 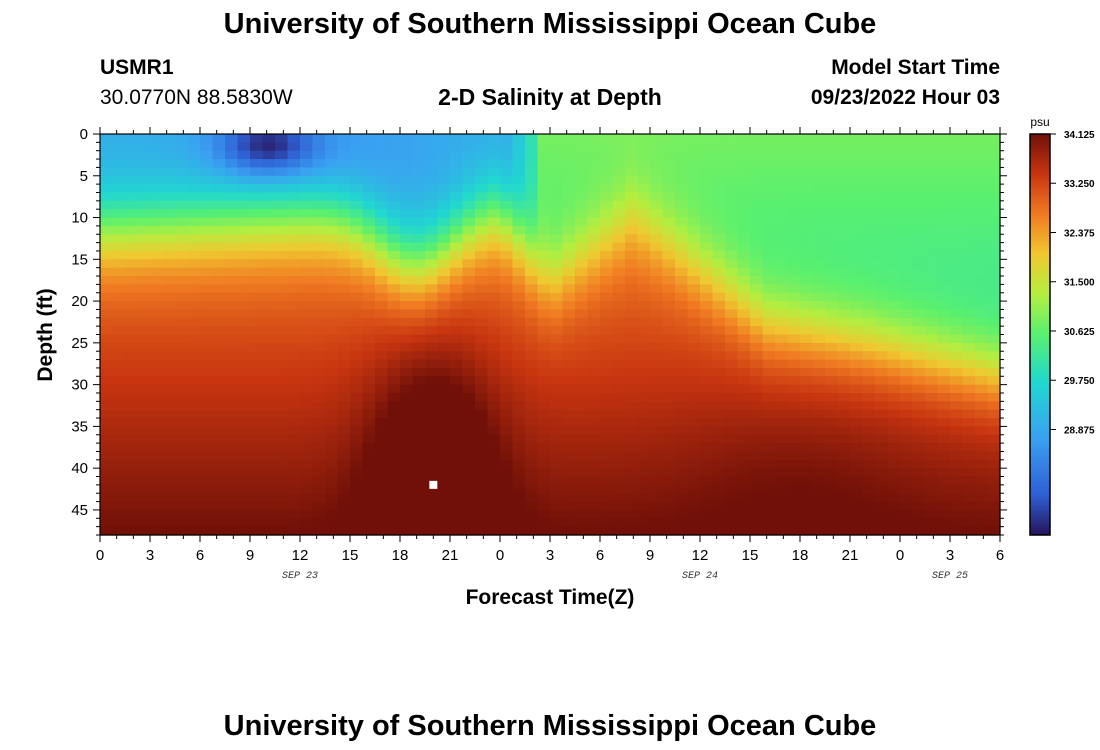 I want to click on x-tick-label: 9, so click(x=250, y=555).